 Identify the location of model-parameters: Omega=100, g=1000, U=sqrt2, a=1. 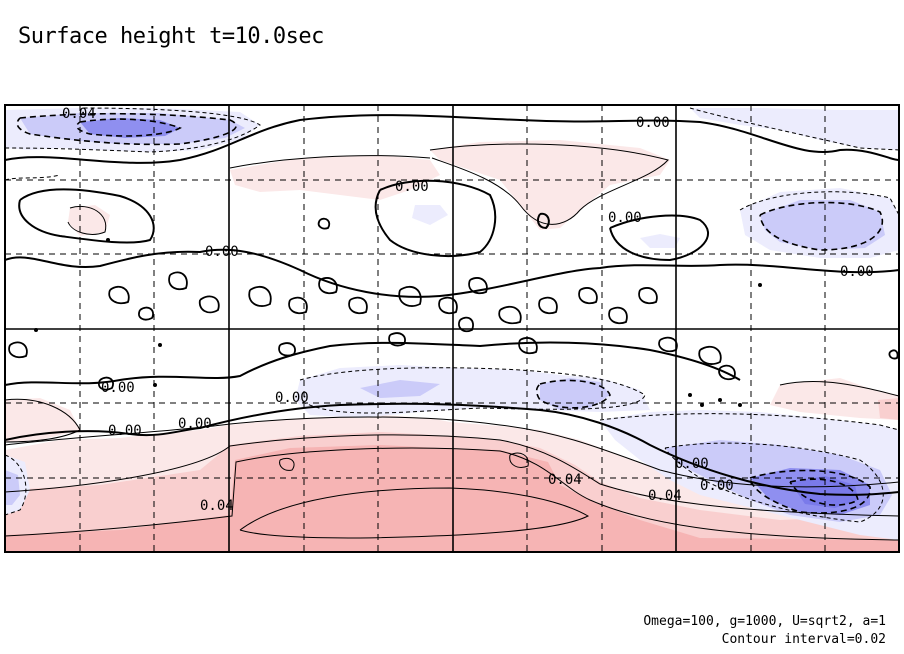
(764, 621).